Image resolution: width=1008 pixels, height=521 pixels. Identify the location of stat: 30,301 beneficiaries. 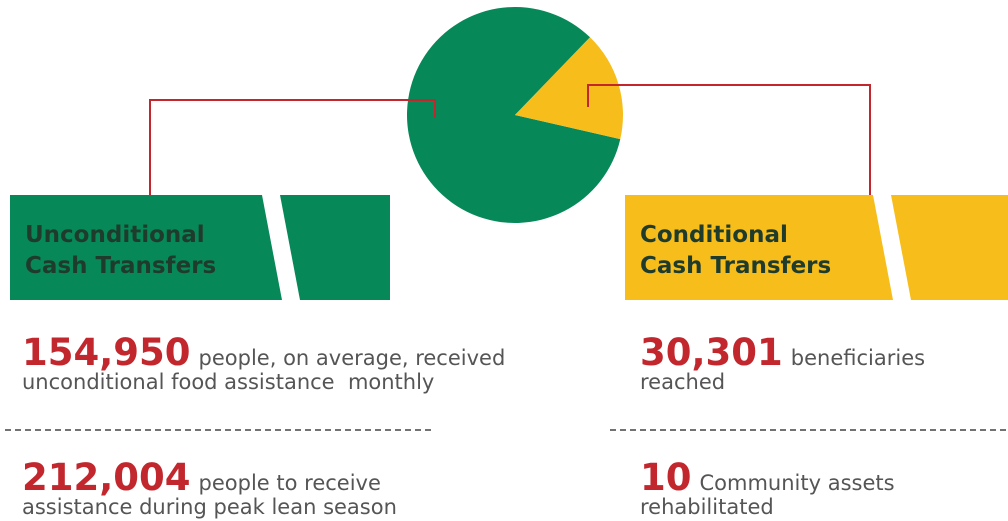
(782, 352).